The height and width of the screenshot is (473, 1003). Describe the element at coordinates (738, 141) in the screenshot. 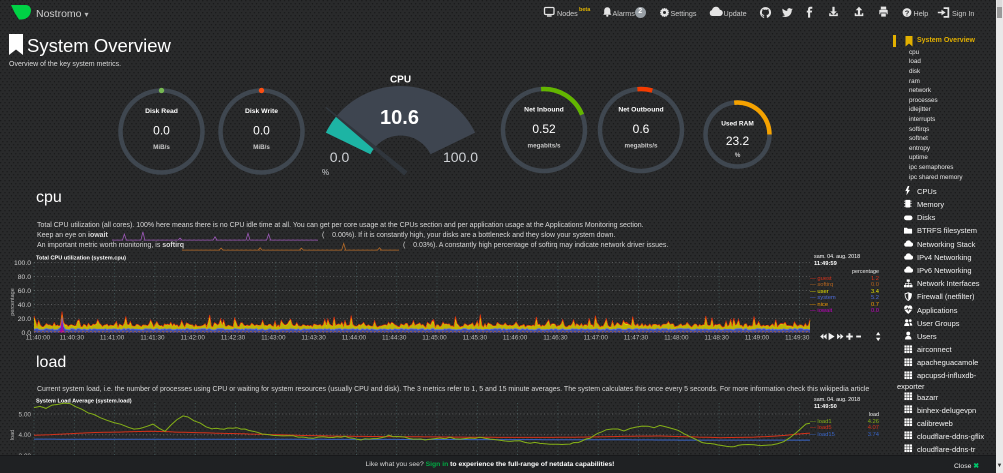

I see `svg-text: 23.2` at that location.